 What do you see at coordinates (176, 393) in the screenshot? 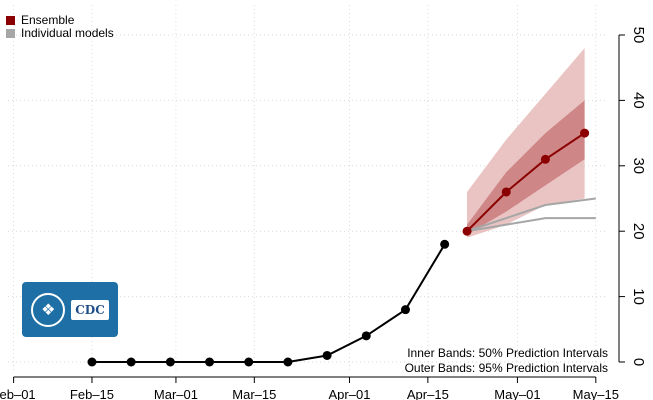
I see `x-tick-label: Mar–01` at bounding box center [176, 393].